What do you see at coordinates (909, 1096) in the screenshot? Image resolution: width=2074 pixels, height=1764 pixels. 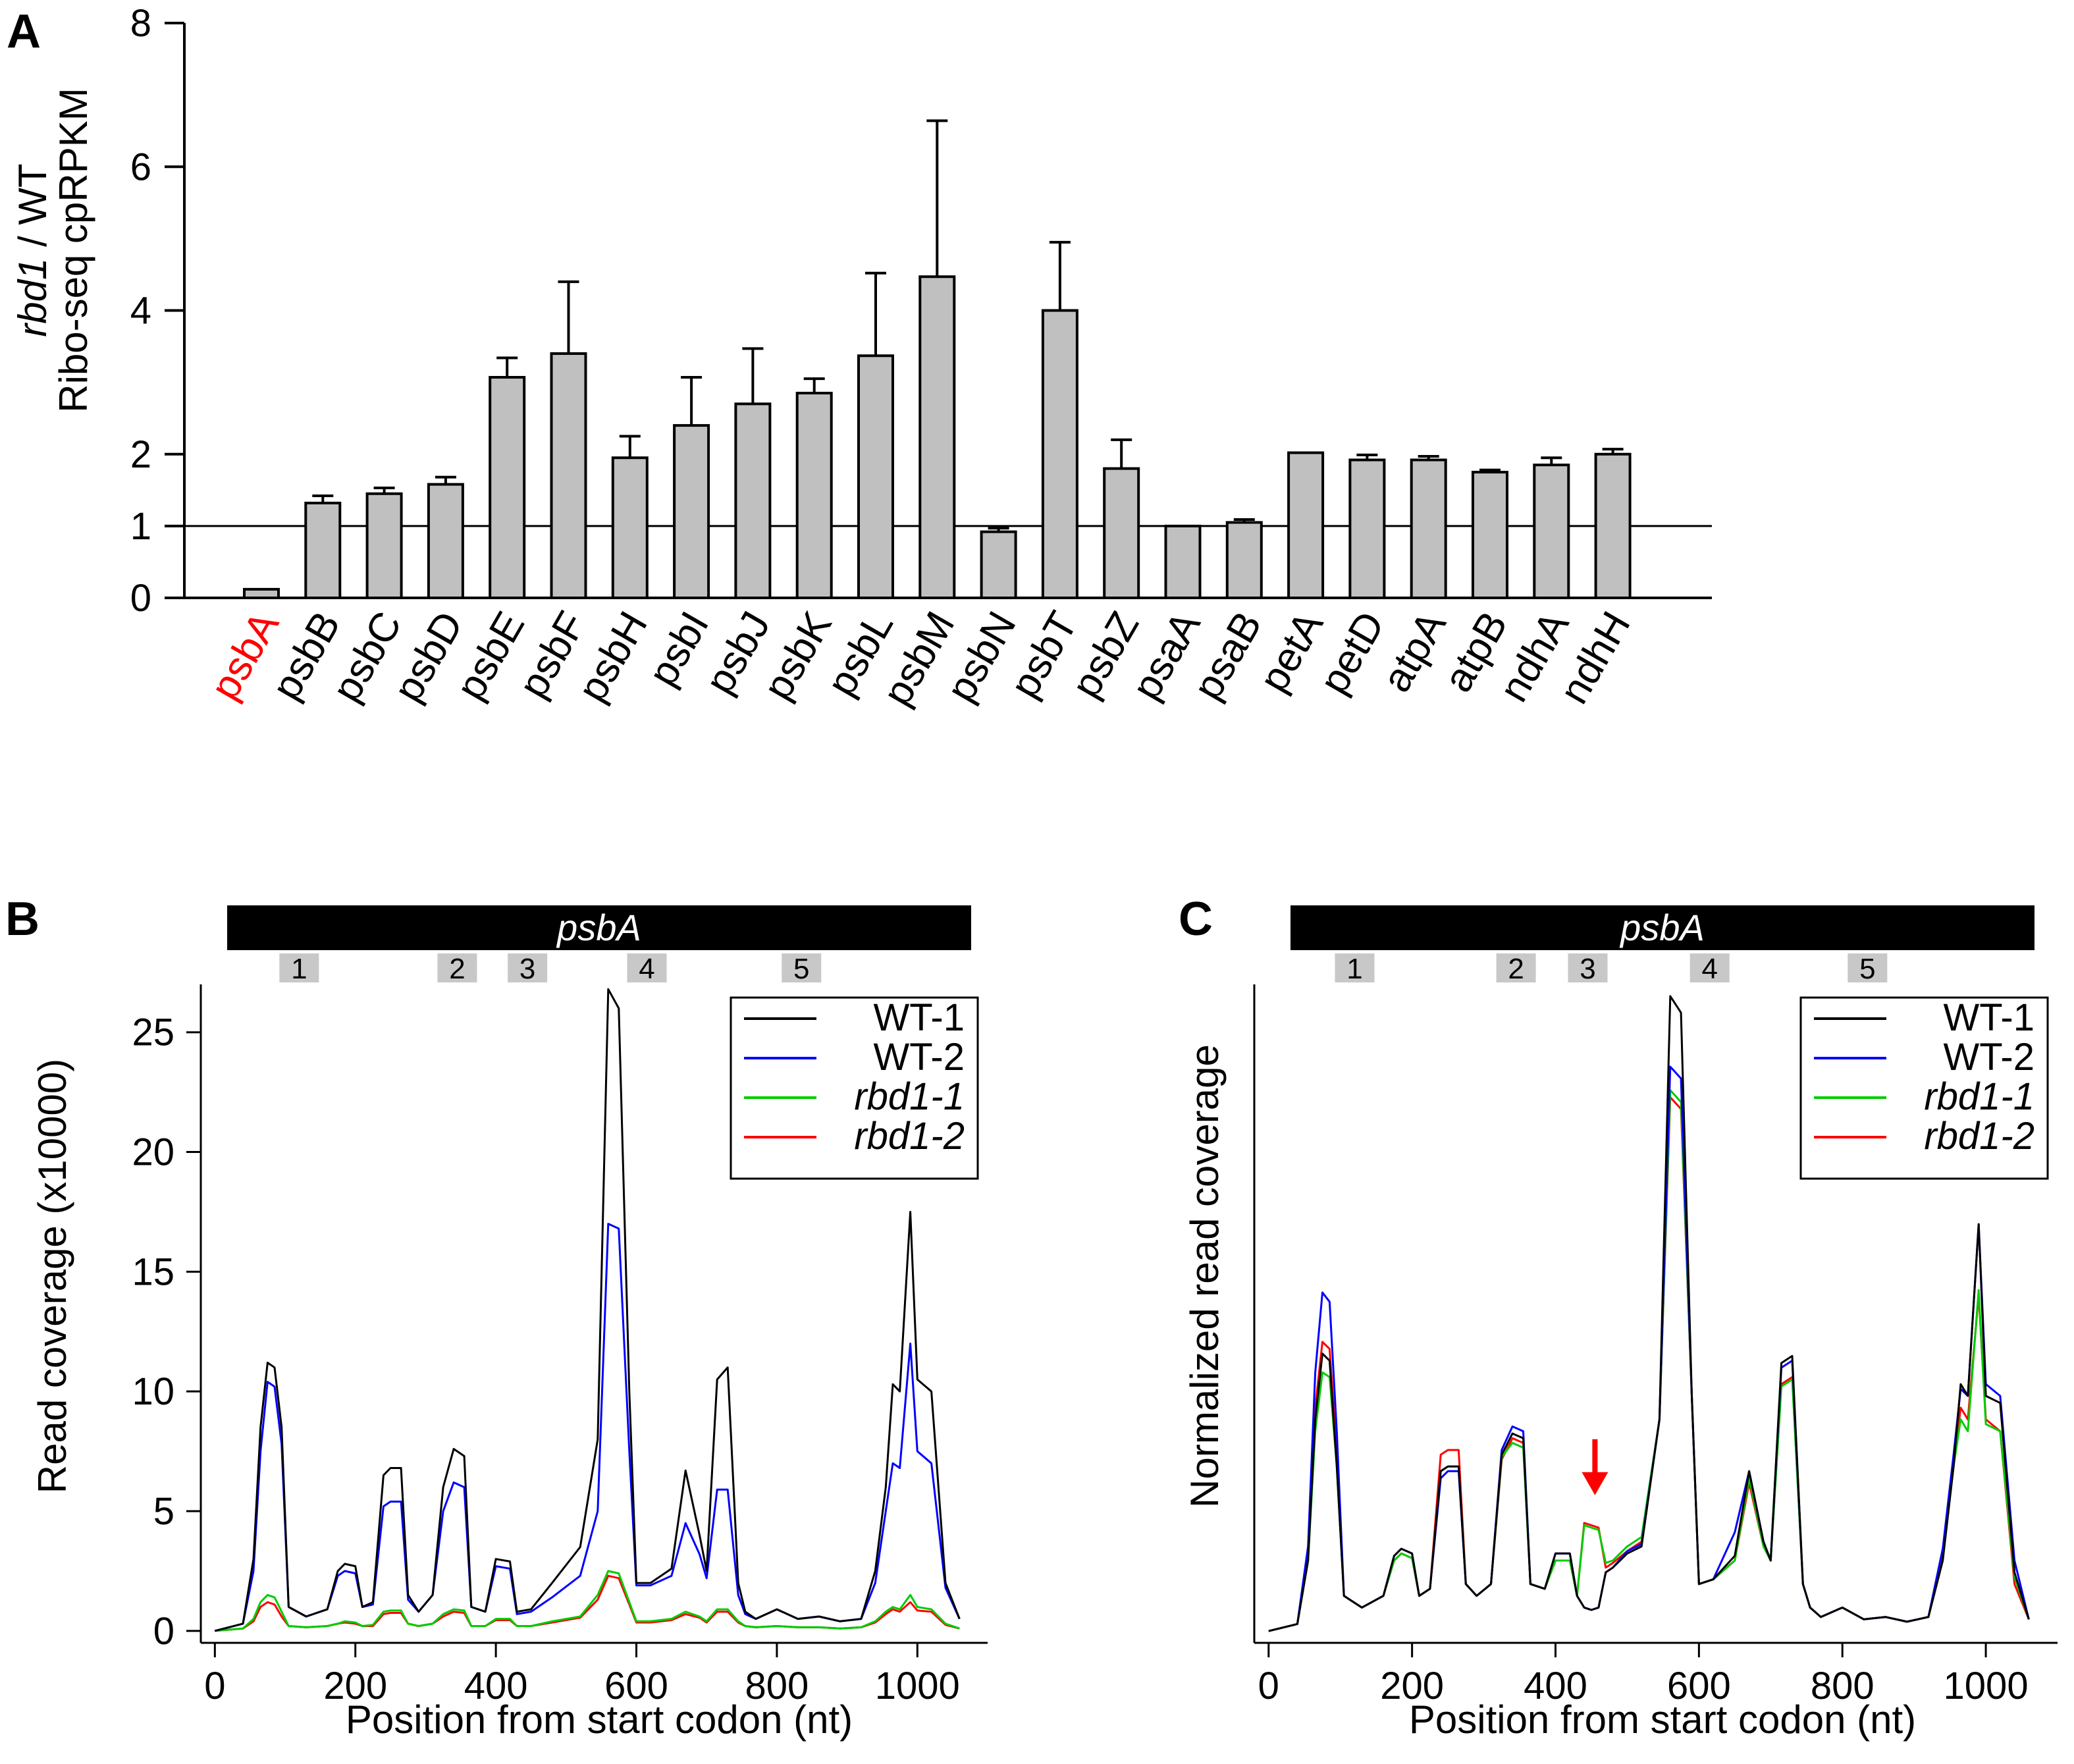 I see `legend-label: rbd1-1` at bounding box center [909, 1096].